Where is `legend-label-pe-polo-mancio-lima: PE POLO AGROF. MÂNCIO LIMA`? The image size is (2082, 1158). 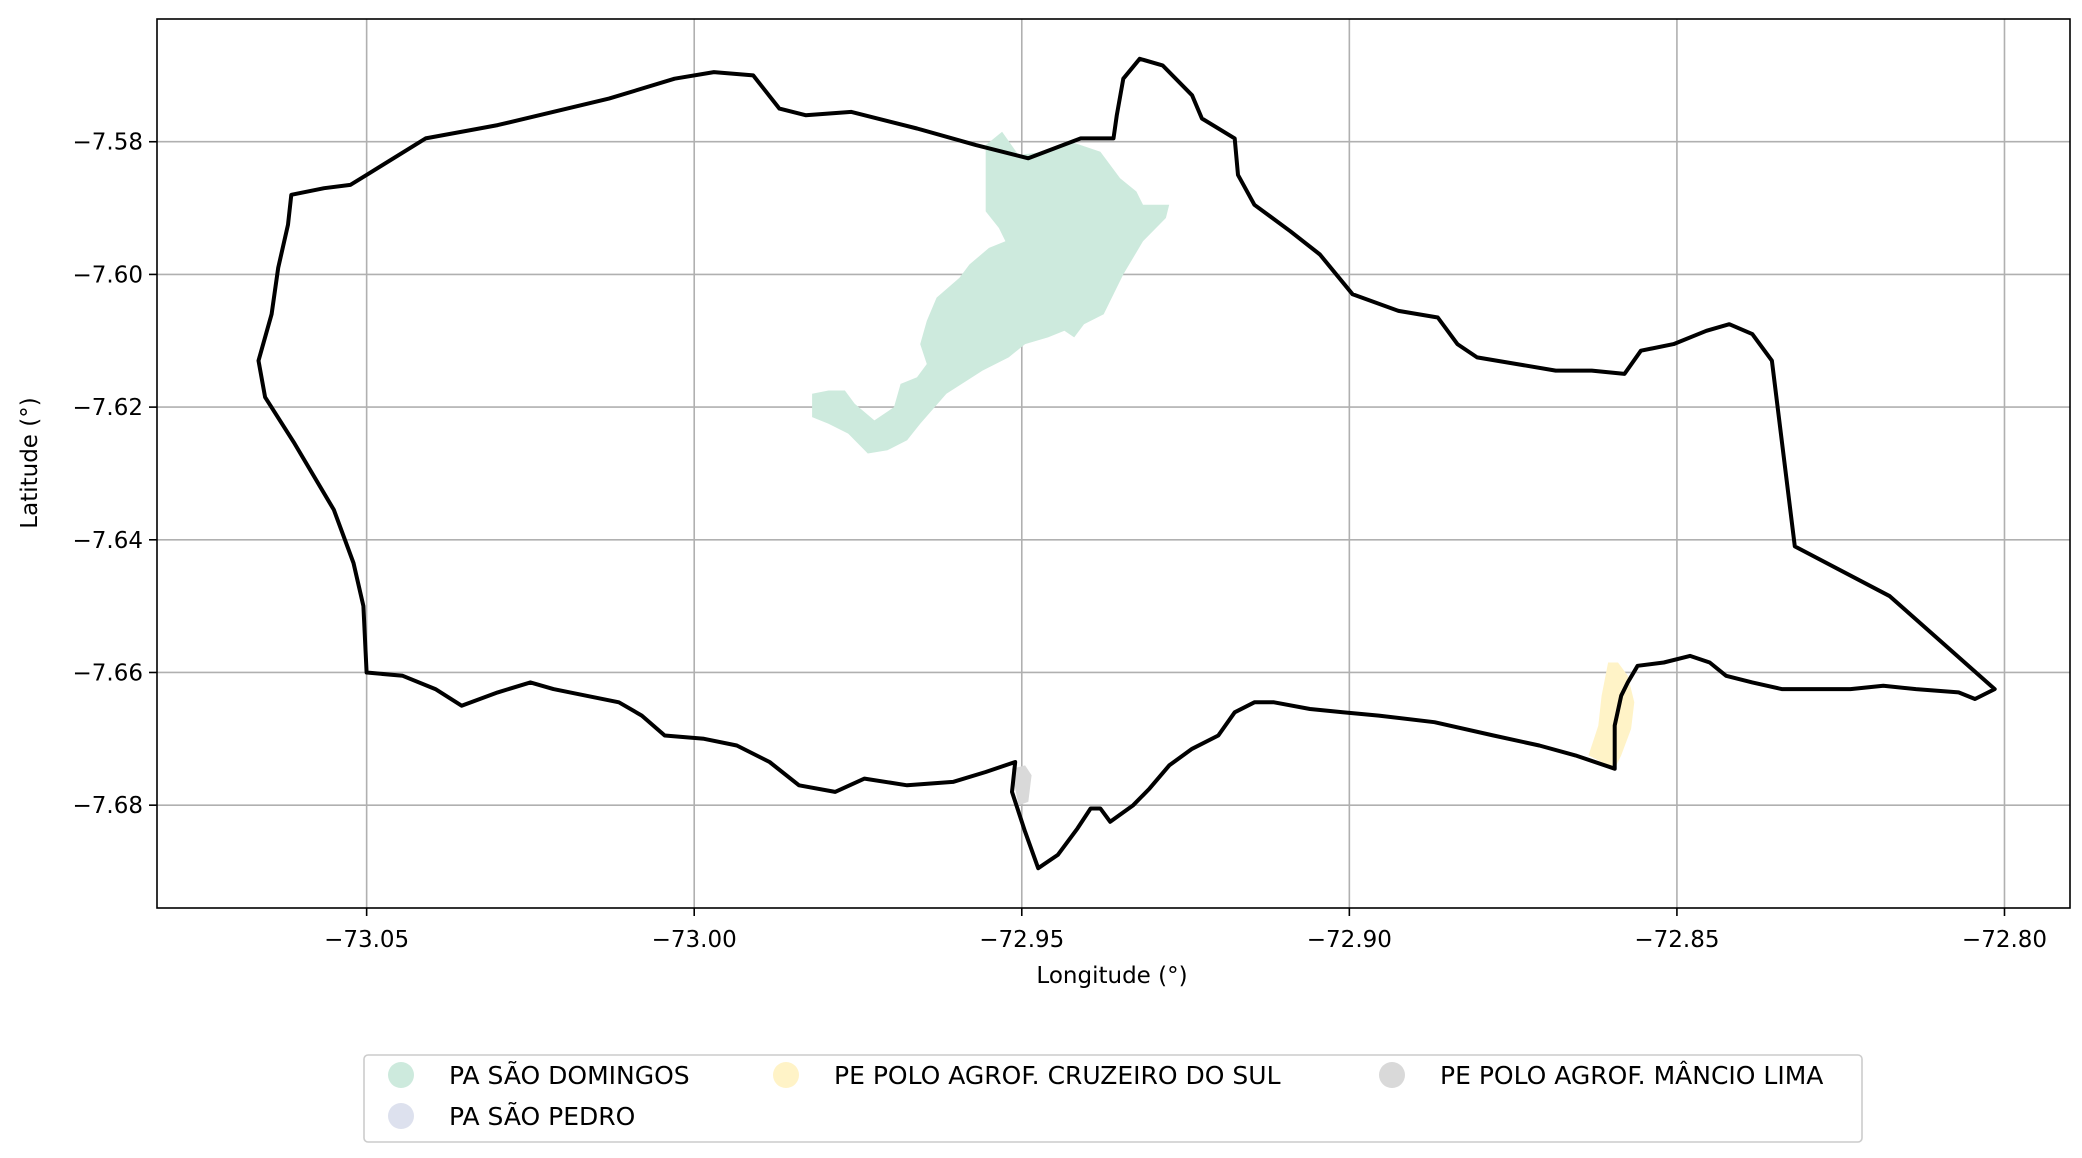 legend-label-pe-polo-mancio-lima: PE POLO AGROF. MÂNCIO LIMA is located at coordinates (1631, 1075).